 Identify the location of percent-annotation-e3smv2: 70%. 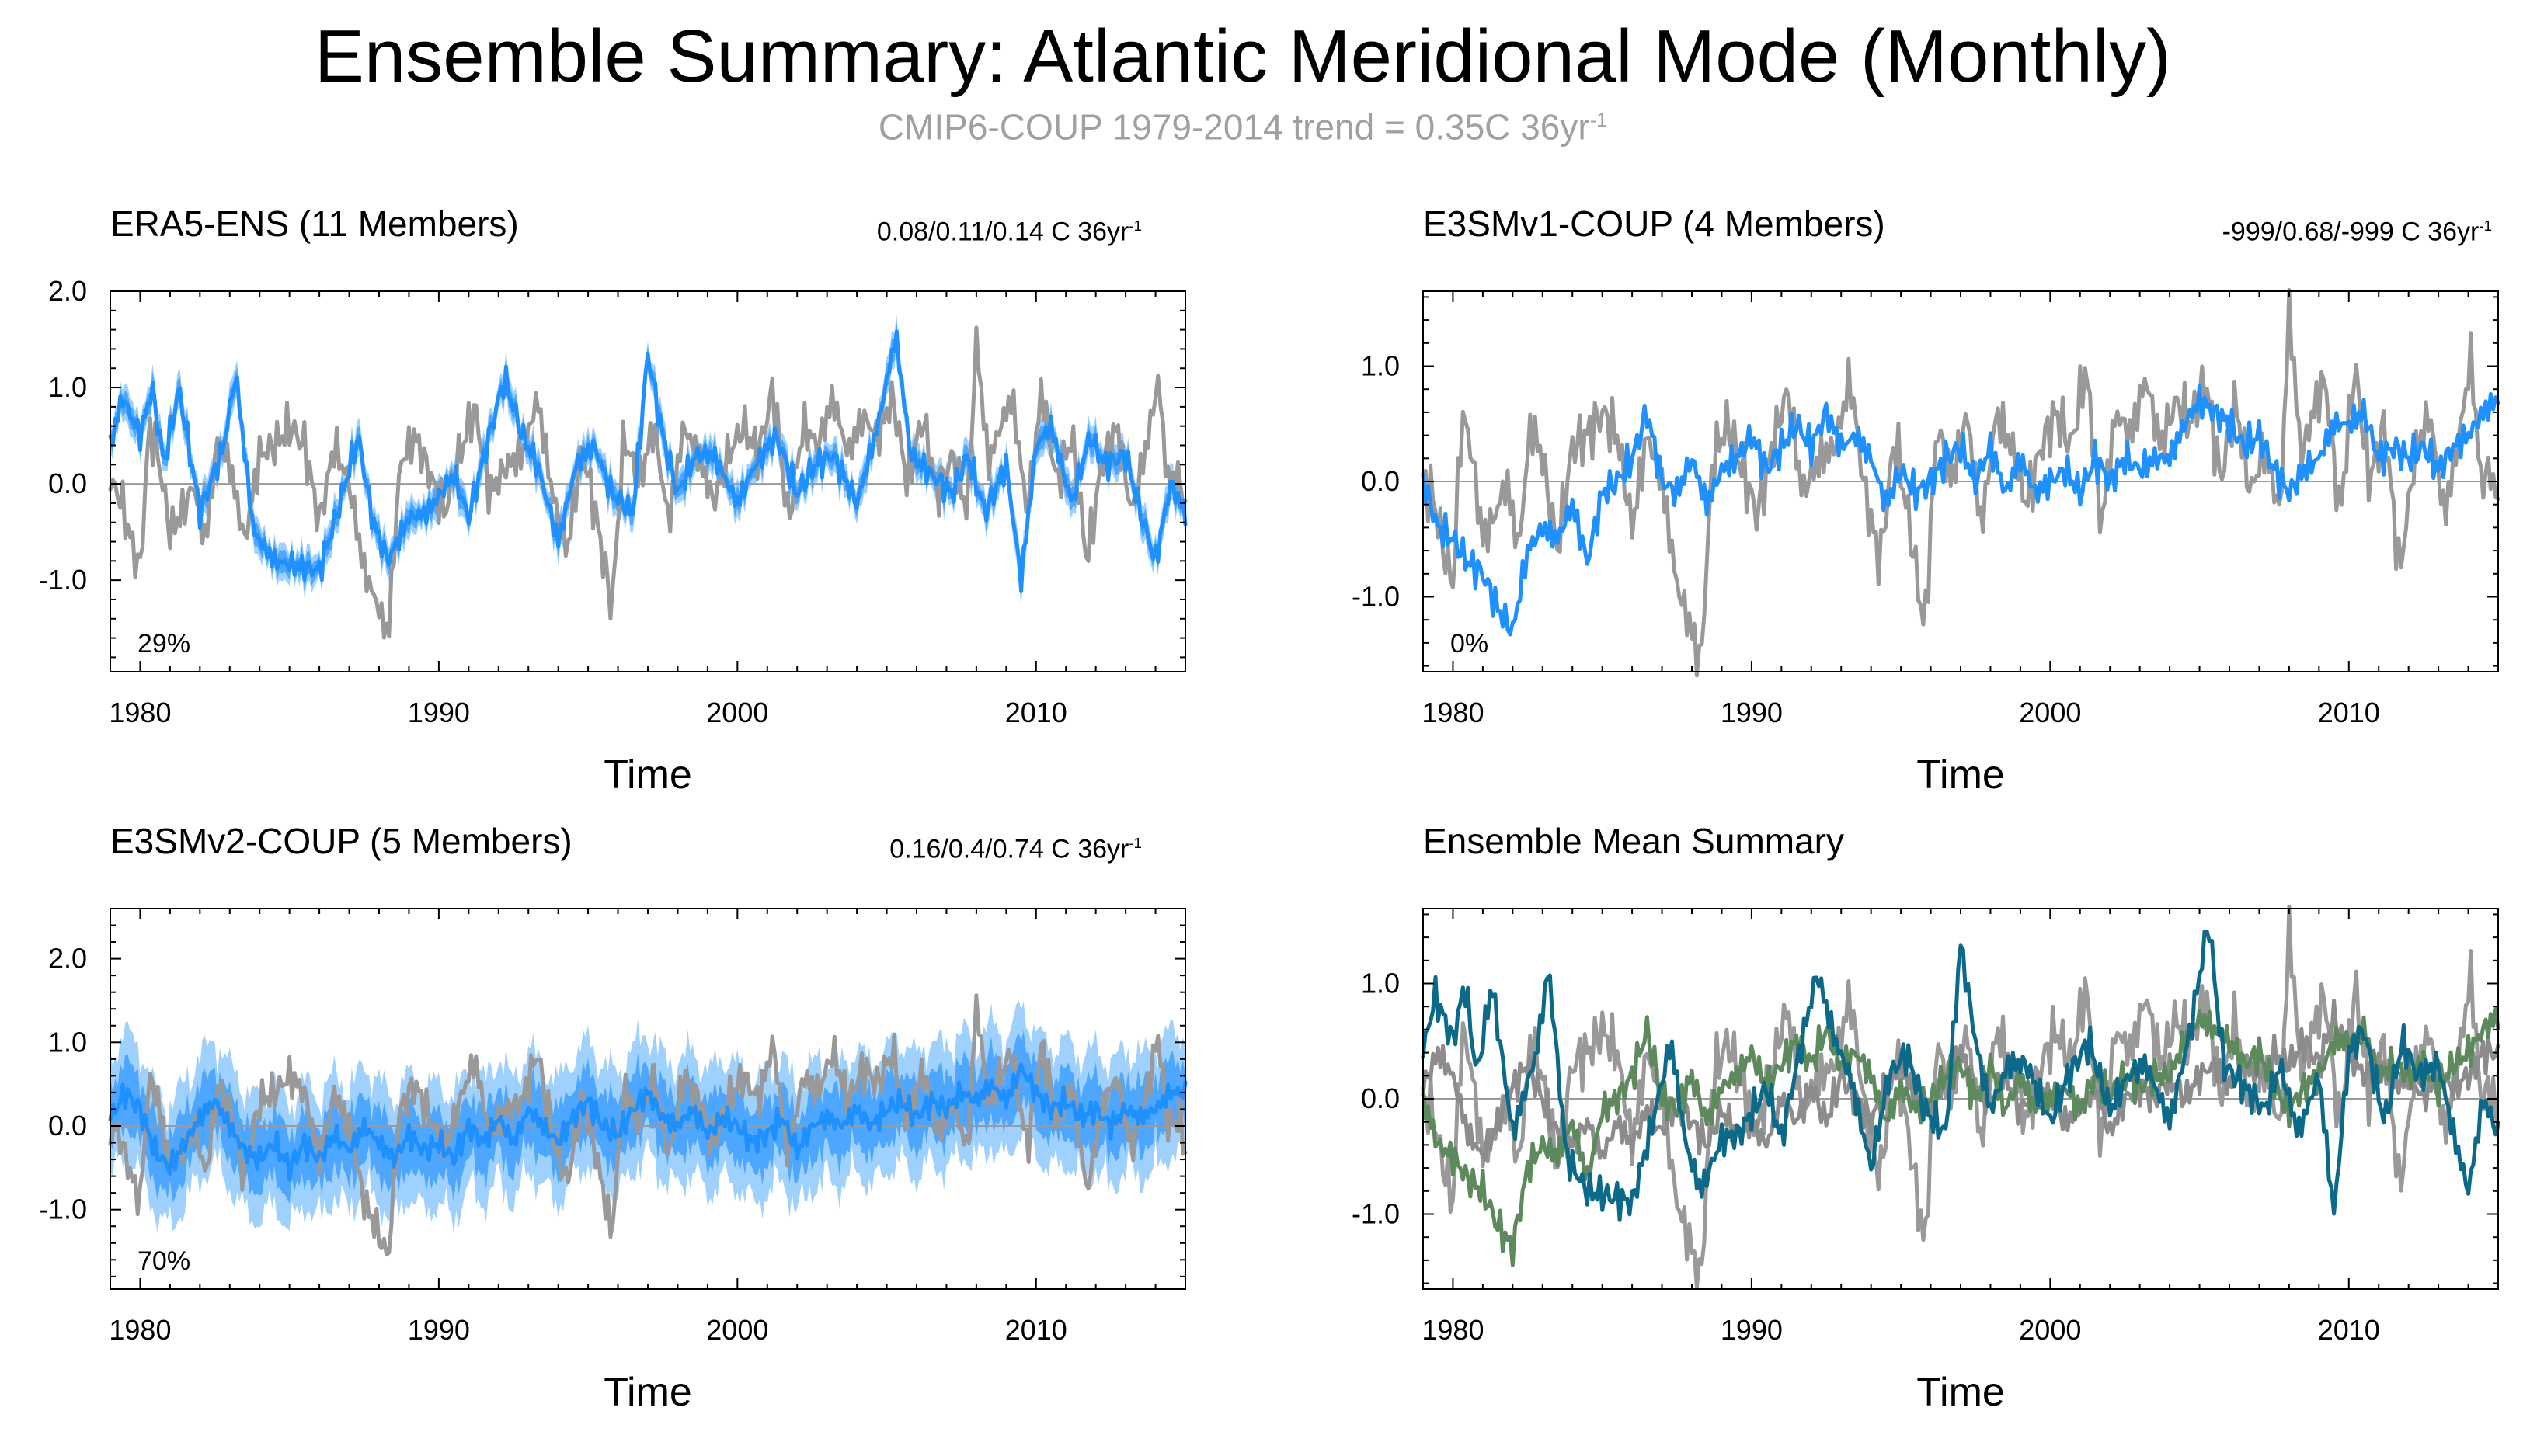
(163, 1261).